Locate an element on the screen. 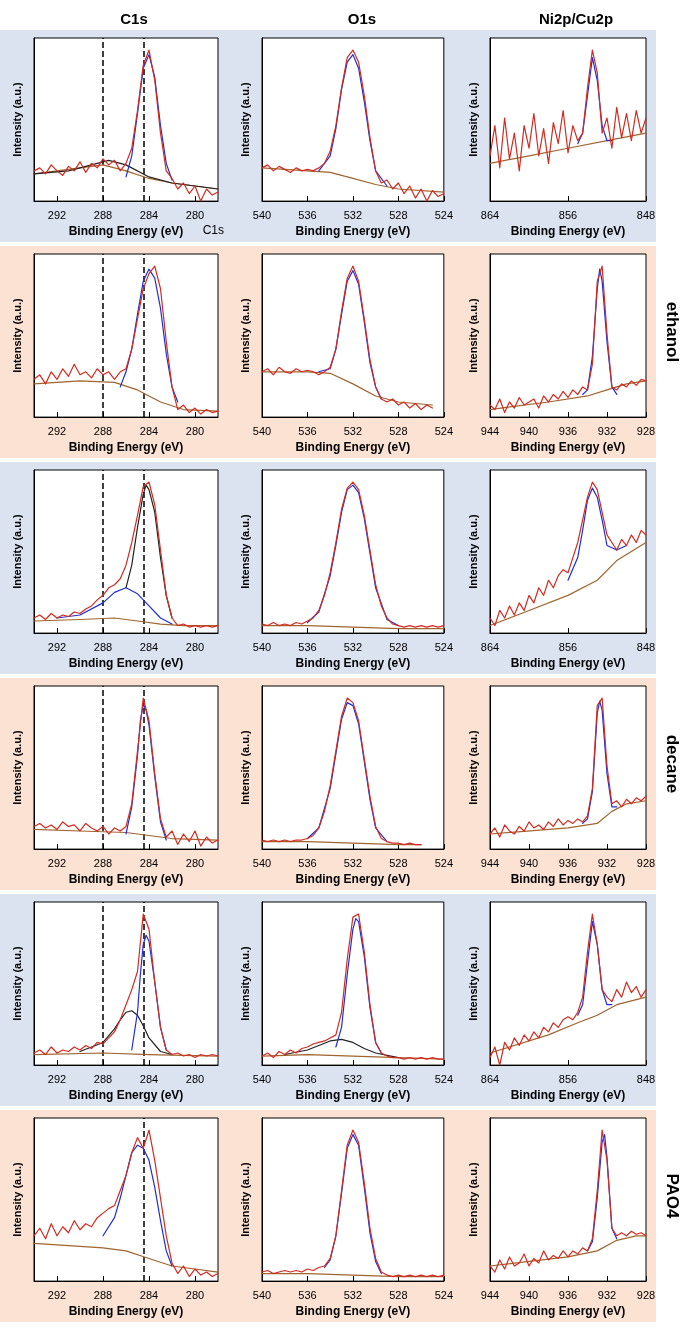  text: ethanol is located at coordinates (672, 332).